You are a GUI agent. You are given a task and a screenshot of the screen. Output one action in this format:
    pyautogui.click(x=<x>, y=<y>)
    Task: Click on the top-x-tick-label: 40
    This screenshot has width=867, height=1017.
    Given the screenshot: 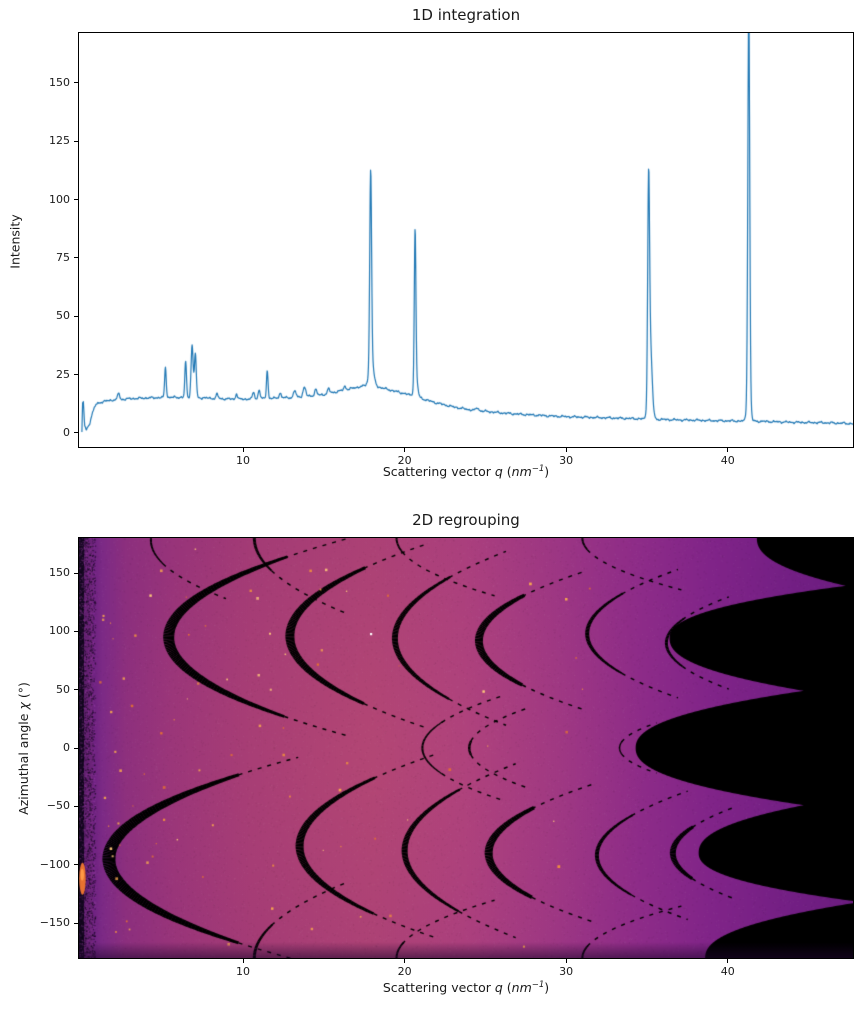 What is the action you would take?
    pyautogui.click(x=727, y=460)
    